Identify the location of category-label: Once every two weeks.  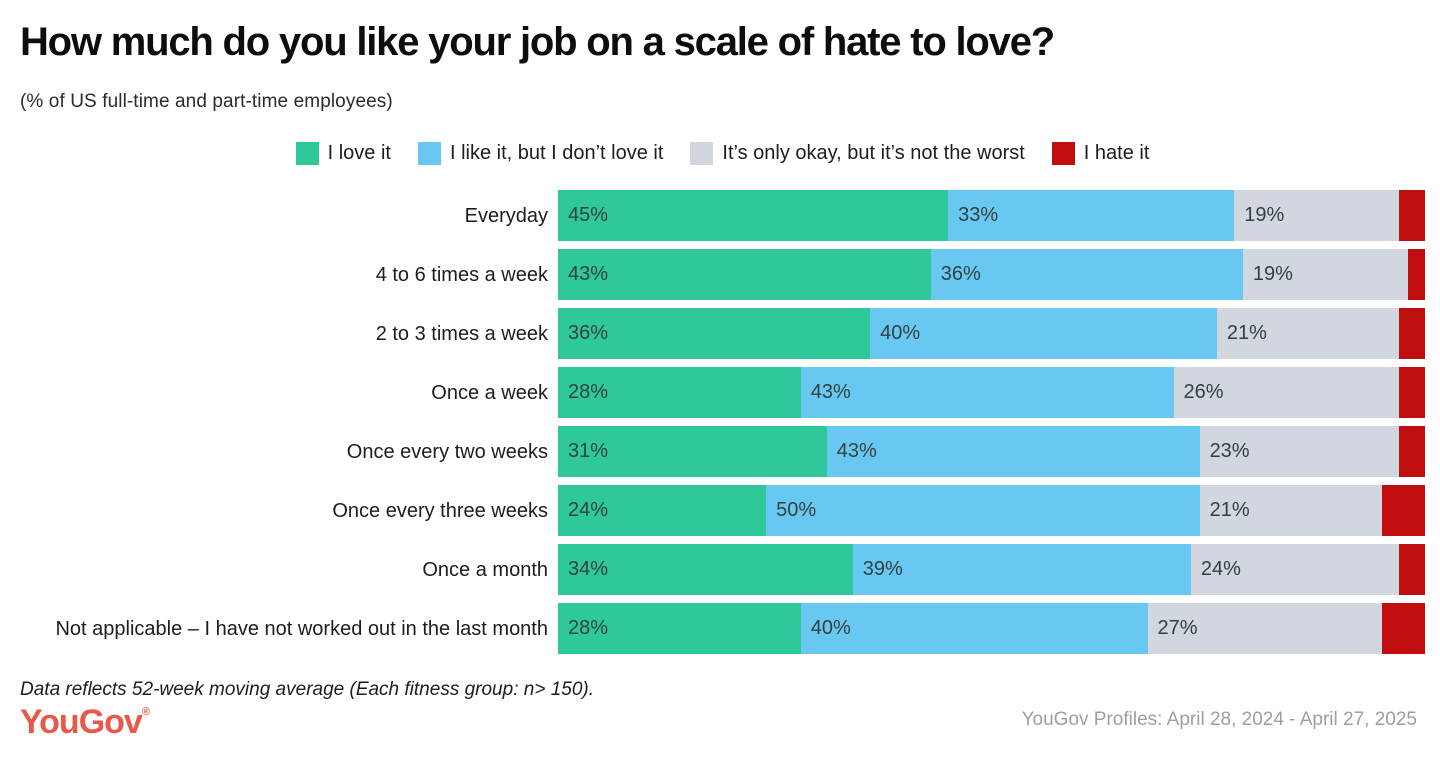
(447, 451).